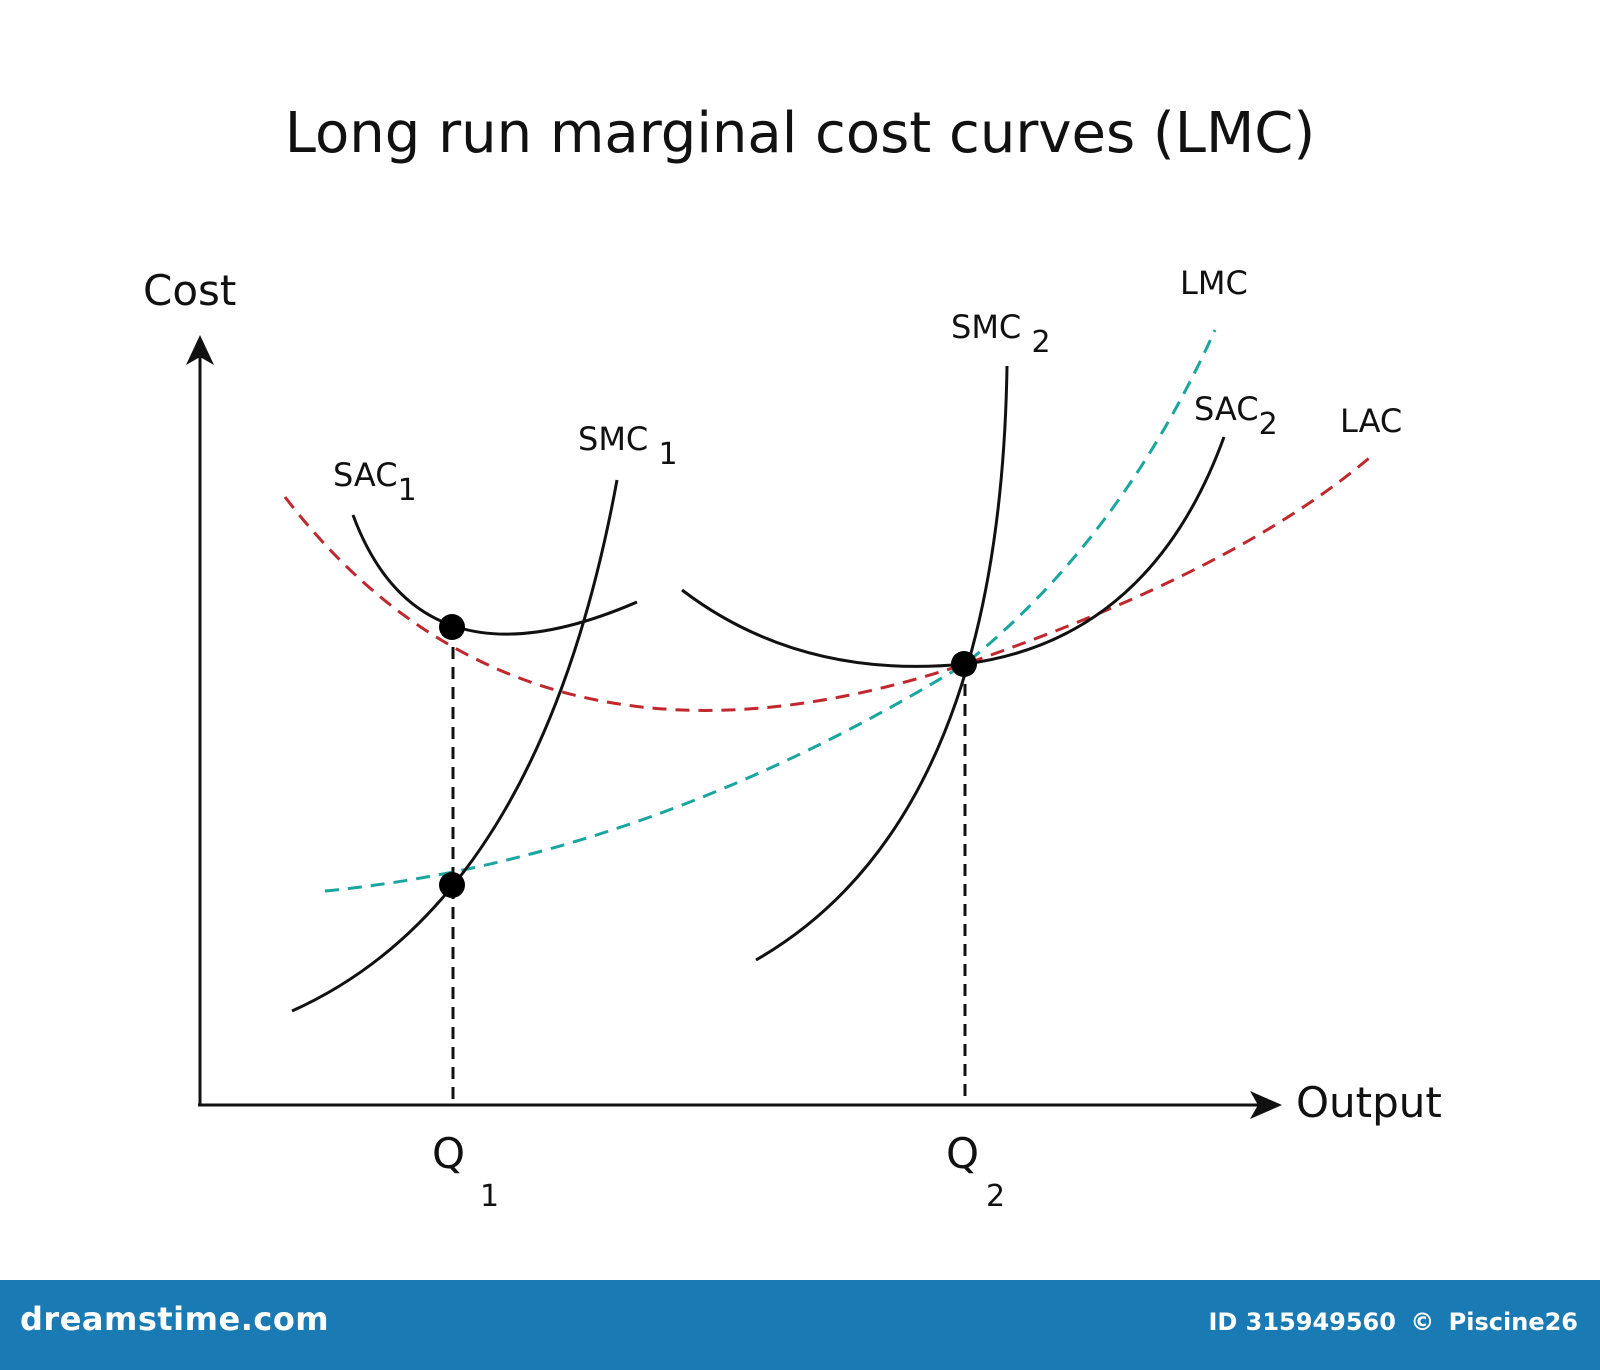  What do you see at coordinates (1513, 1322) in the screenshot?
I see `footer-author: Piscine26` at bounding box center [1513, 1322].